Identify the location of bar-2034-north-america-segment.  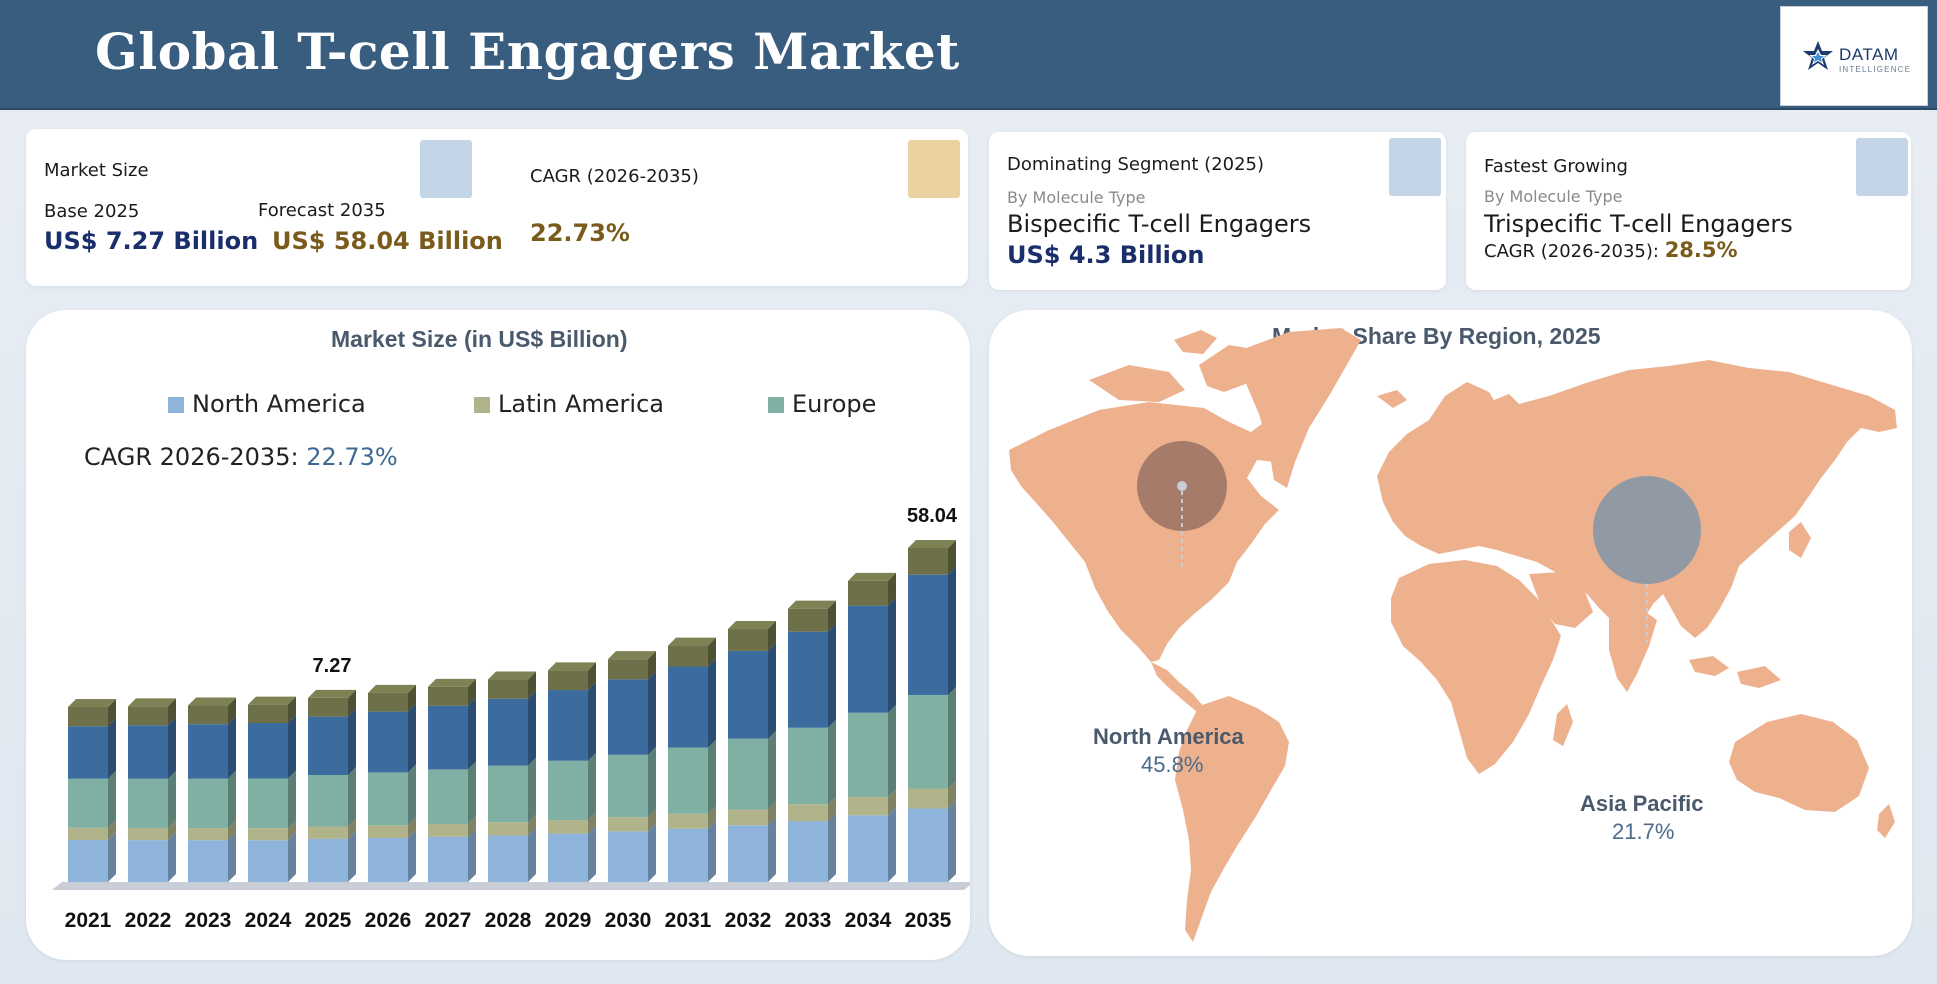
(872, 844).